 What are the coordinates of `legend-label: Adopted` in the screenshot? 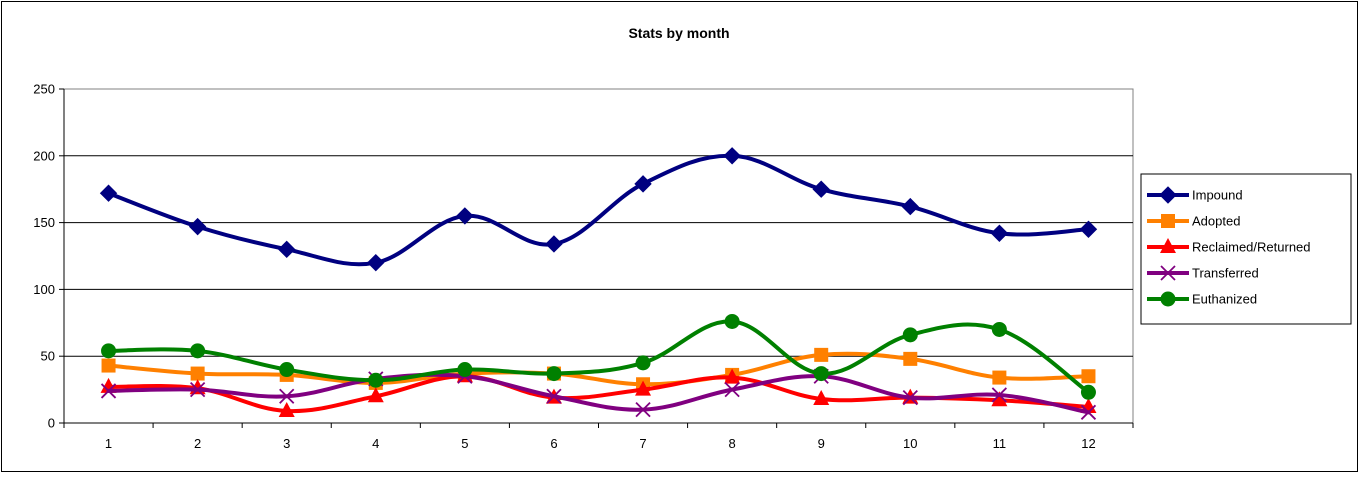 It's located at (1216, 221).